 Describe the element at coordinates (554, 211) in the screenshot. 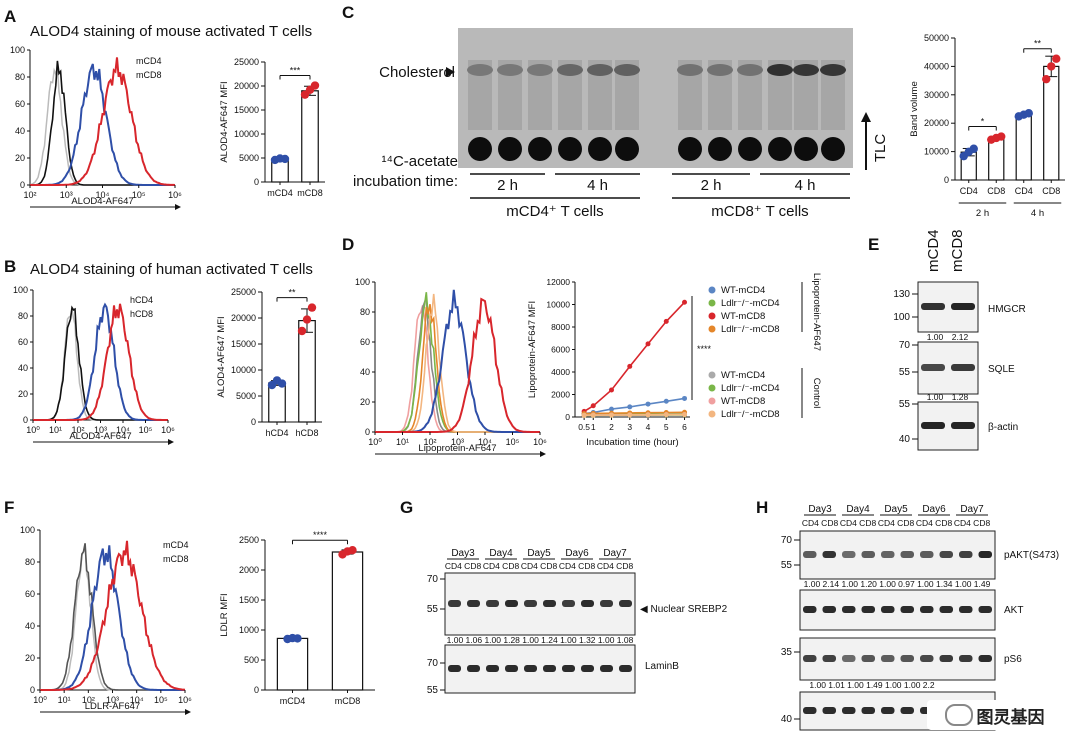

I see `c-group-cd4: mCD4⁺ T cells` at that location.